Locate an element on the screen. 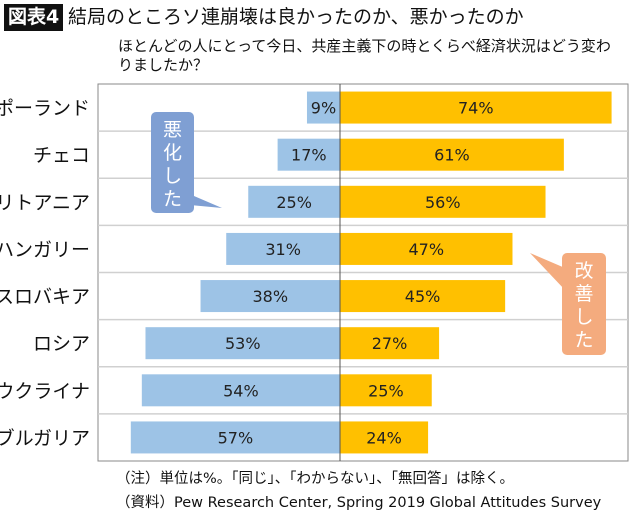 The image size is (640, 519). callout-better is located at coordinates (584, 304).